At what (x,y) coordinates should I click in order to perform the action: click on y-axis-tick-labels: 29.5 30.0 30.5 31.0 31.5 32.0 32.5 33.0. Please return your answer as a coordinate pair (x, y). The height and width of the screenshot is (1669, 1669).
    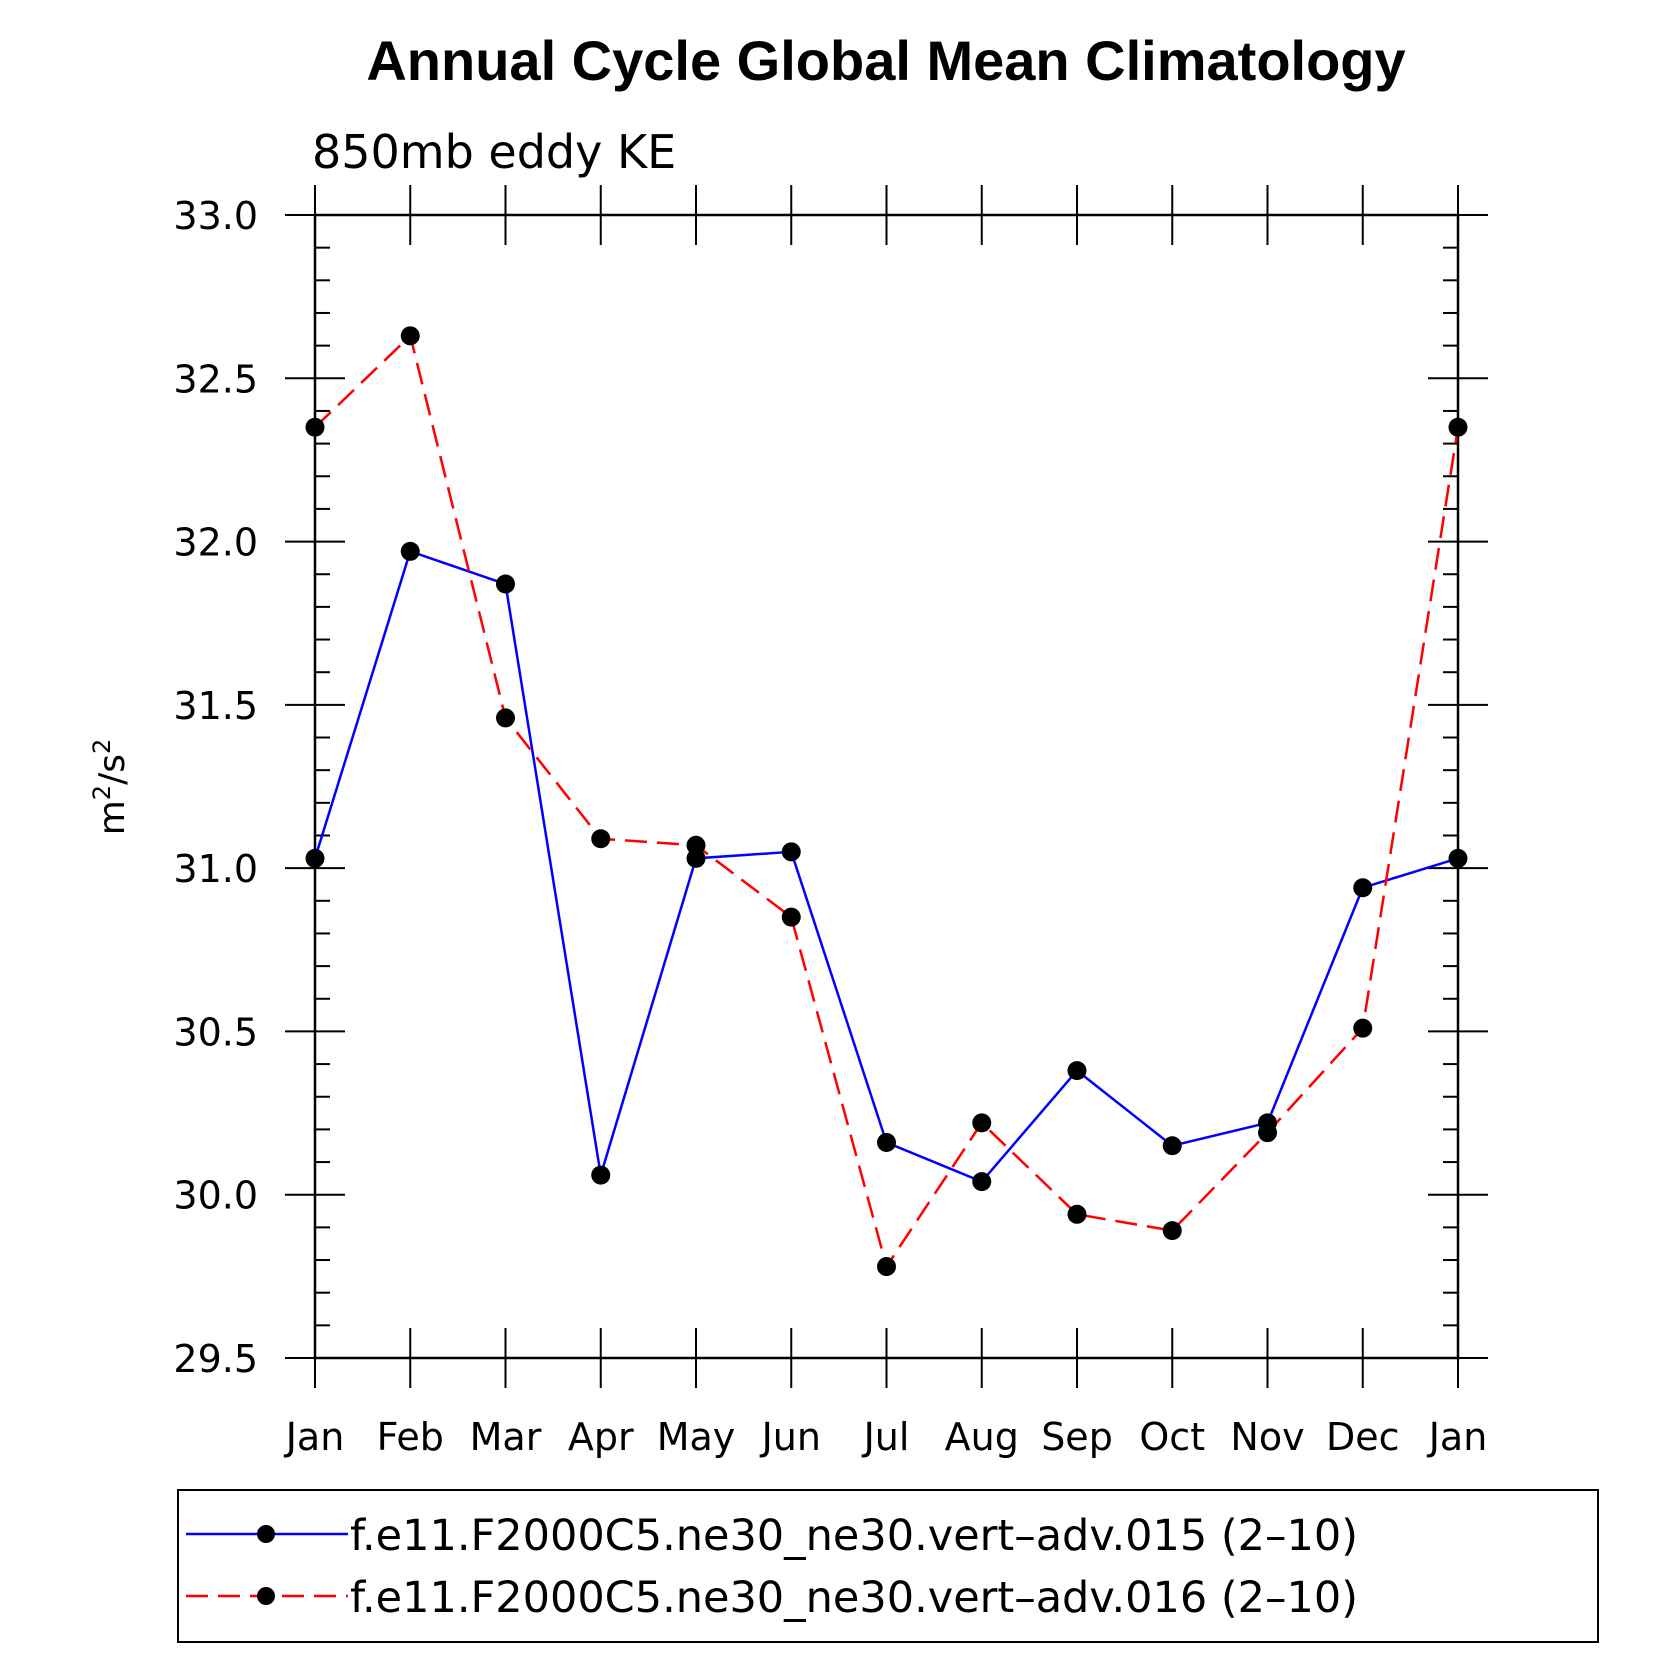
    Looking at the image, I should click on (215, 787).